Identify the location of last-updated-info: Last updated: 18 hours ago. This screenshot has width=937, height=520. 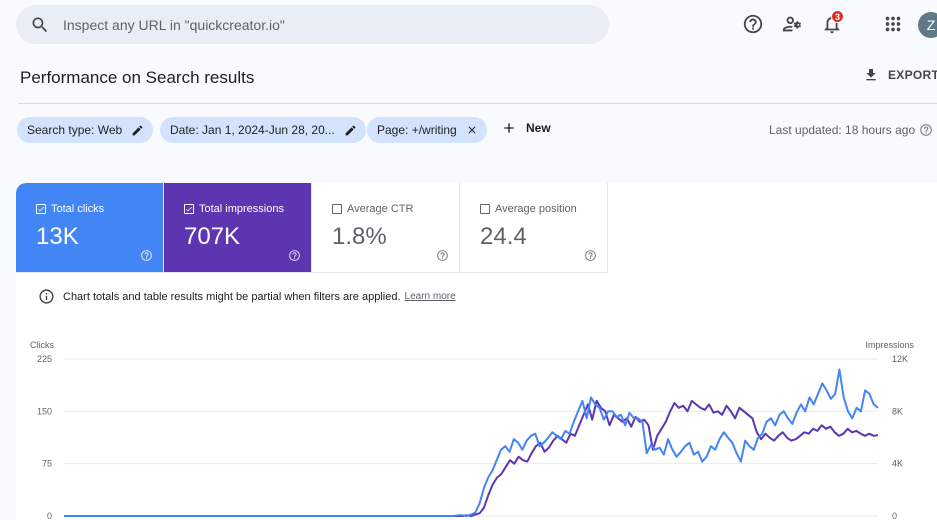
(851, 130).